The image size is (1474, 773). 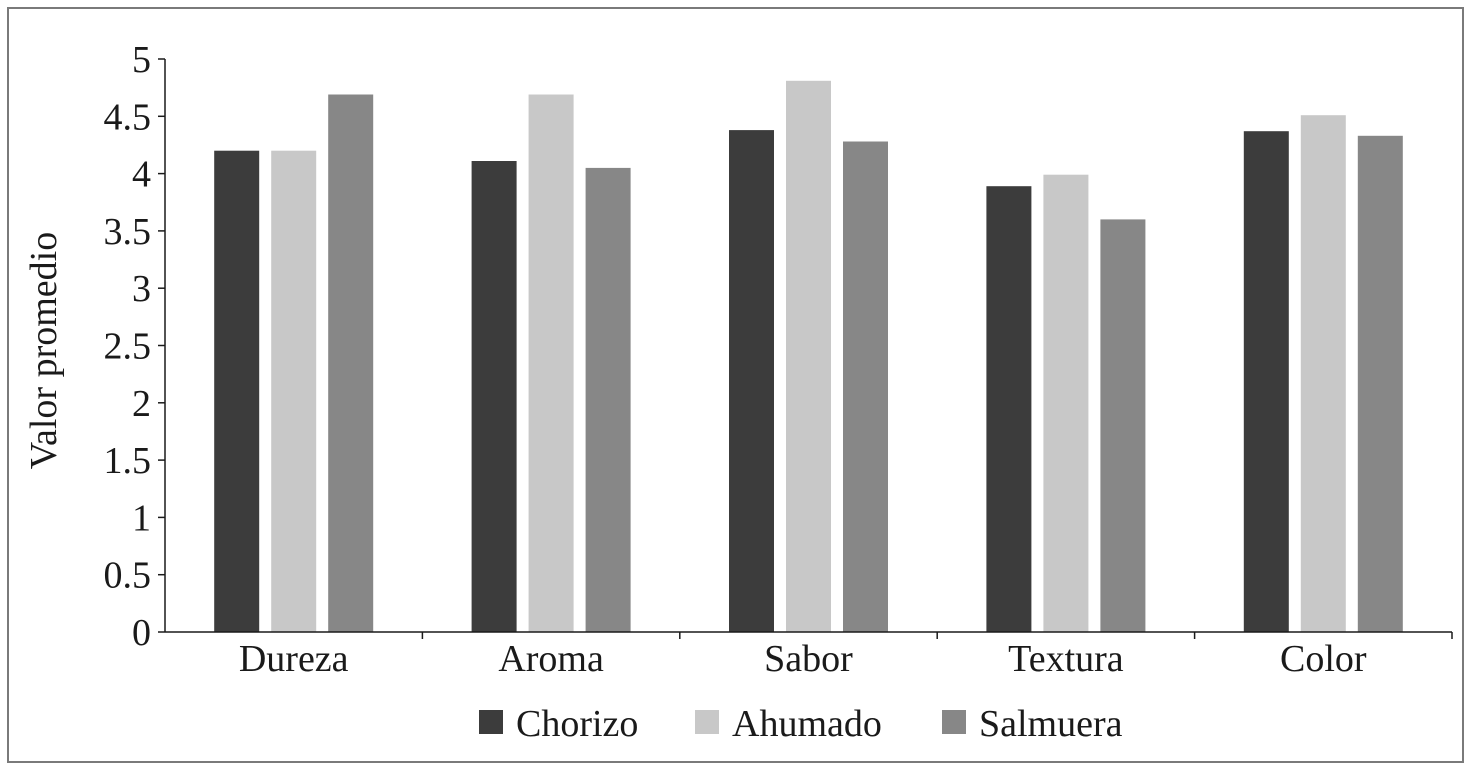 I want to click on bar-chorizo-textura, so click(x=1009, y=409).